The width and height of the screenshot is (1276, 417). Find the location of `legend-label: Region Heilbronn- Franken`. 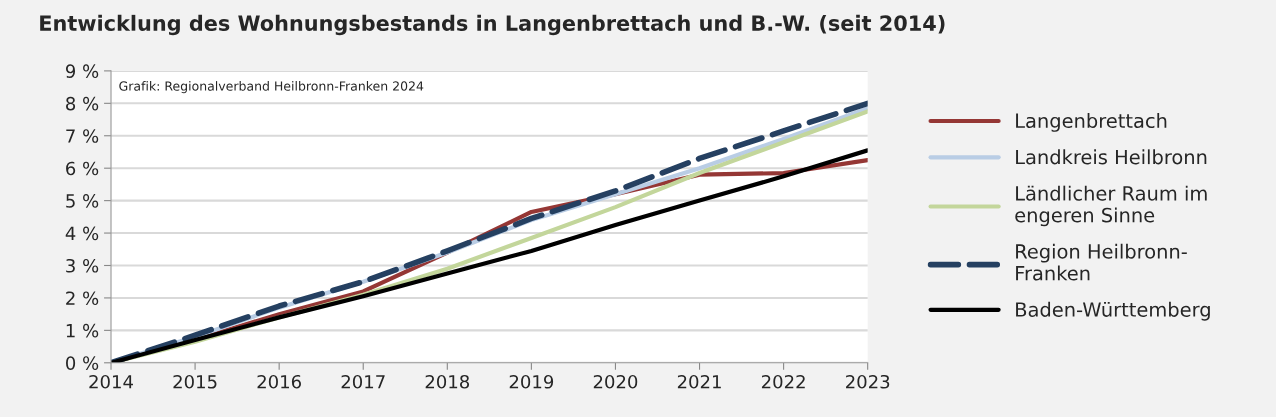

legend-label: Region Heilbronn- Franken is located at coordinates (1101, 262).